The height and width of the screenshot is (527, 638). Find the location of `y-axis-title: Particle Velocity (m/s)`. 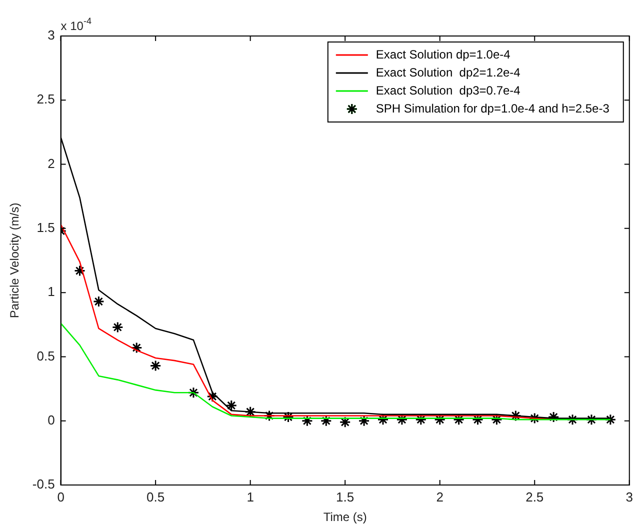

y-axis-title: Particle Velocity (m/s) is located at coordinates (15, 260).